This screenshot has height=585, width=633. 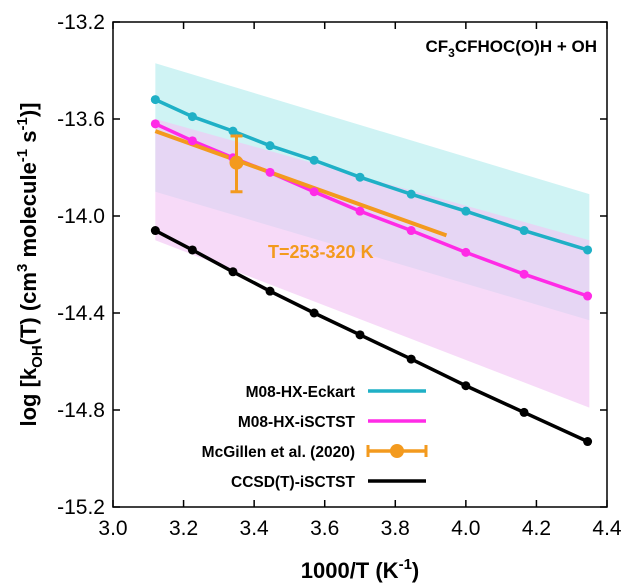 I want to click on y-tick-label: -13.2, so click(x=81, y=22).